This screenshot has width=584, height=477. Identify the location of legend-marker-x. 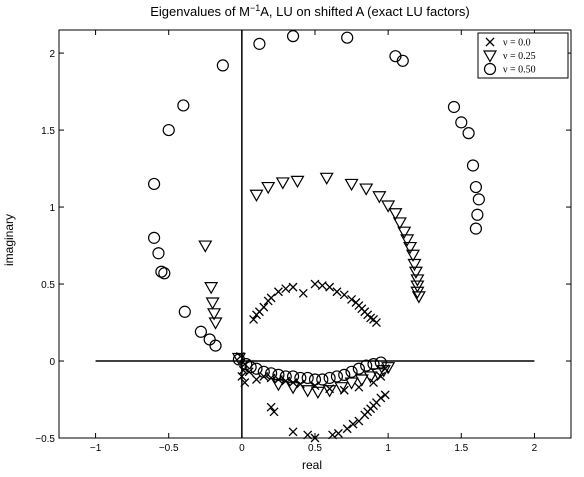
(490, 42).